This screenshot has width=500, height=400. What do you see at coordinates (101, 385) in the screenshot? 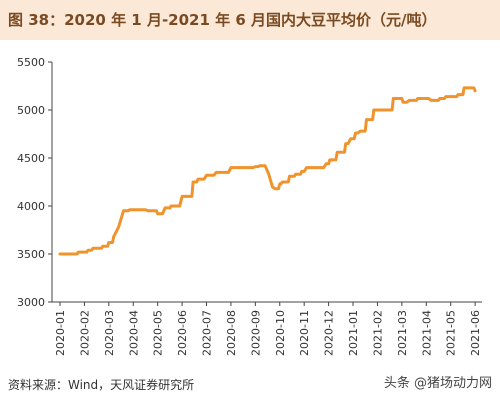
I see `source-note: 资料来源：Wind，天风证券研究所` at bounding box center [101, 385].